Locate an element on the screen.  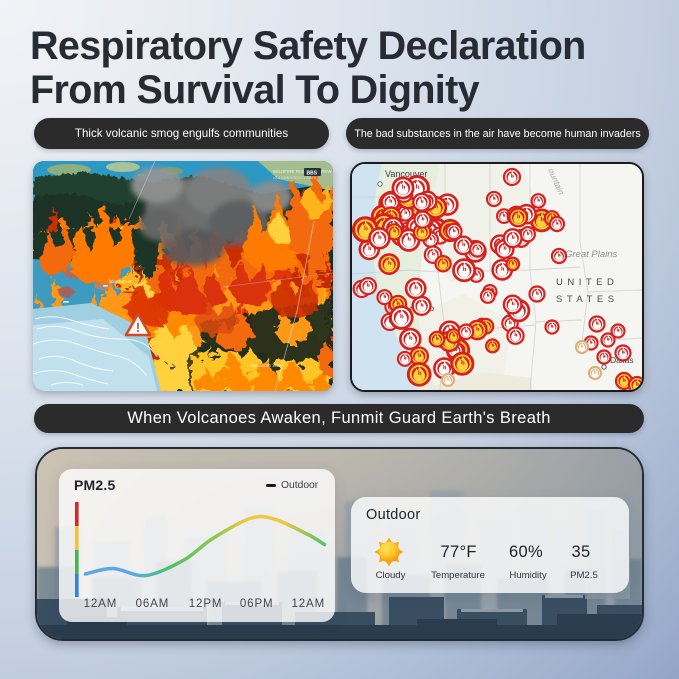
svg-text: Vancouver is located at coordinates (406, 174).